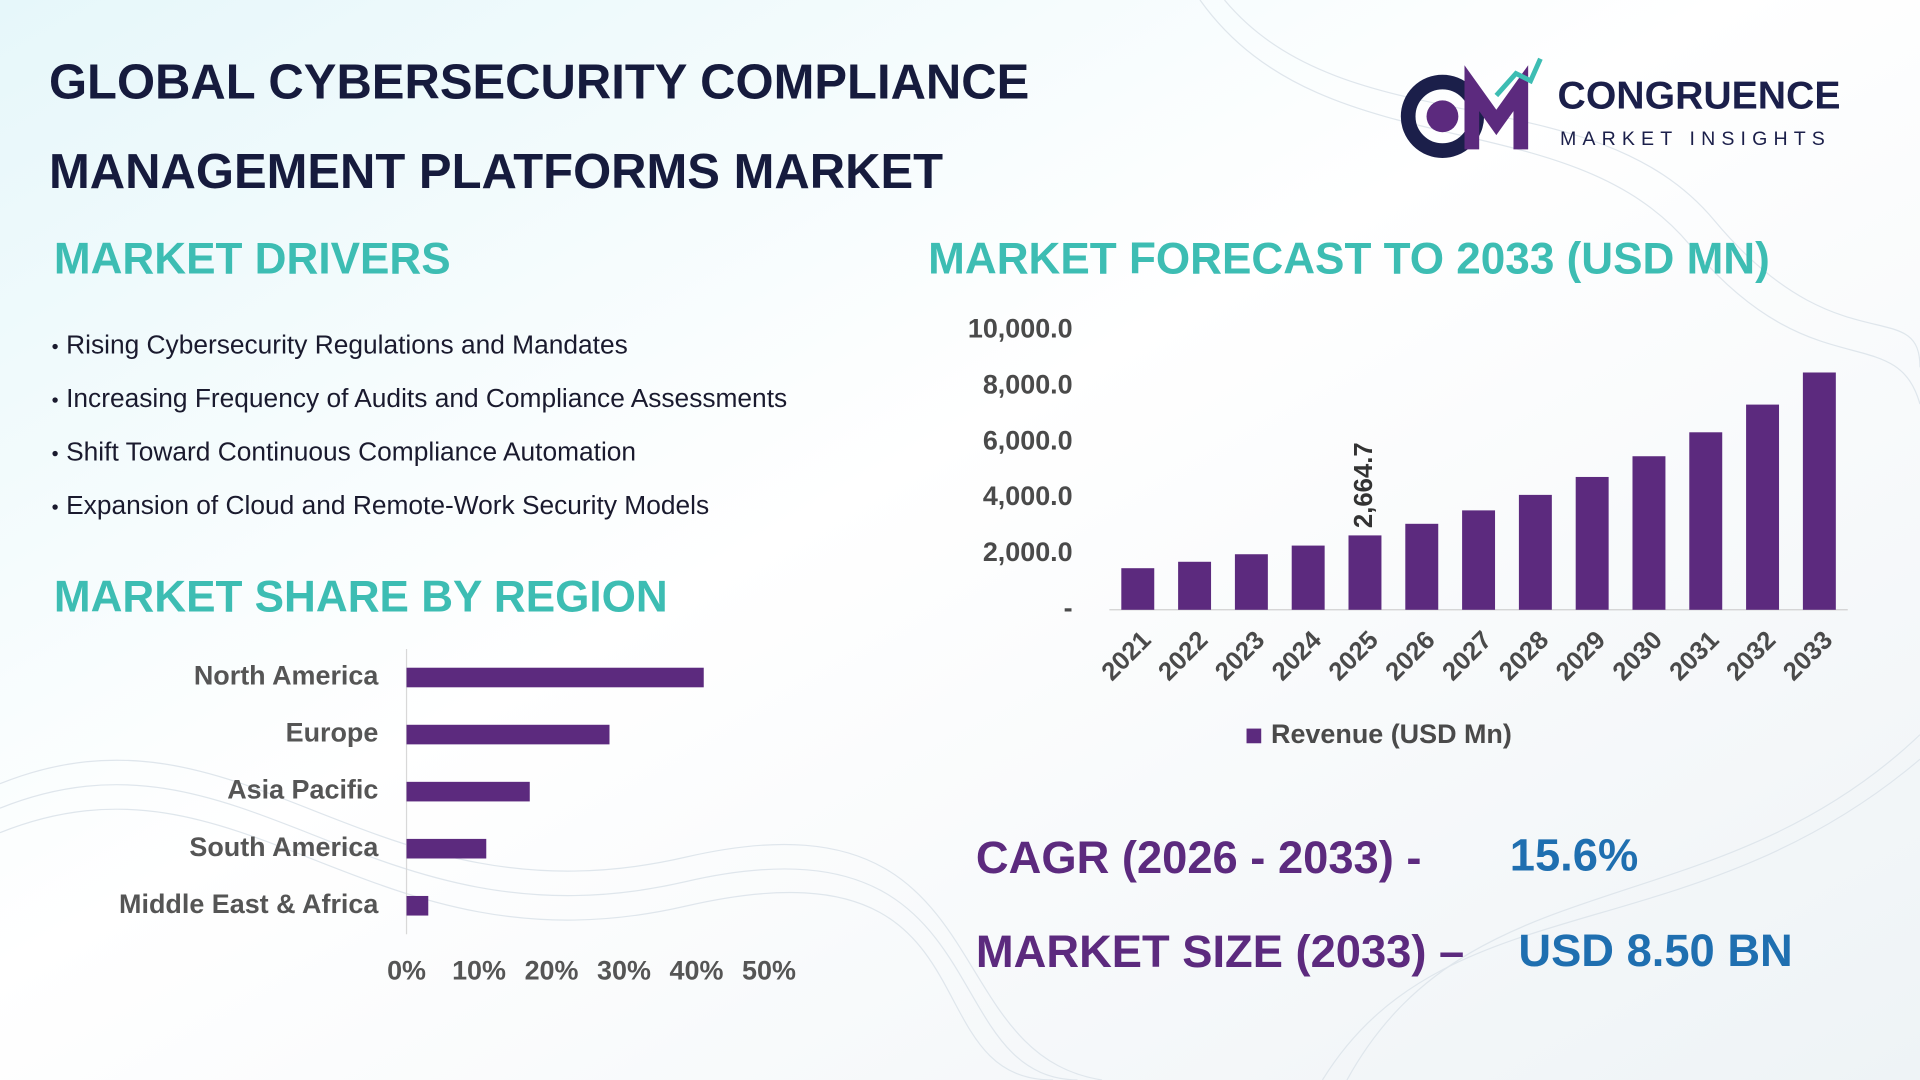  Describe the element at coordinates (406, 970) in the screenshot. I see `x-tick-label: 0%` at that location.